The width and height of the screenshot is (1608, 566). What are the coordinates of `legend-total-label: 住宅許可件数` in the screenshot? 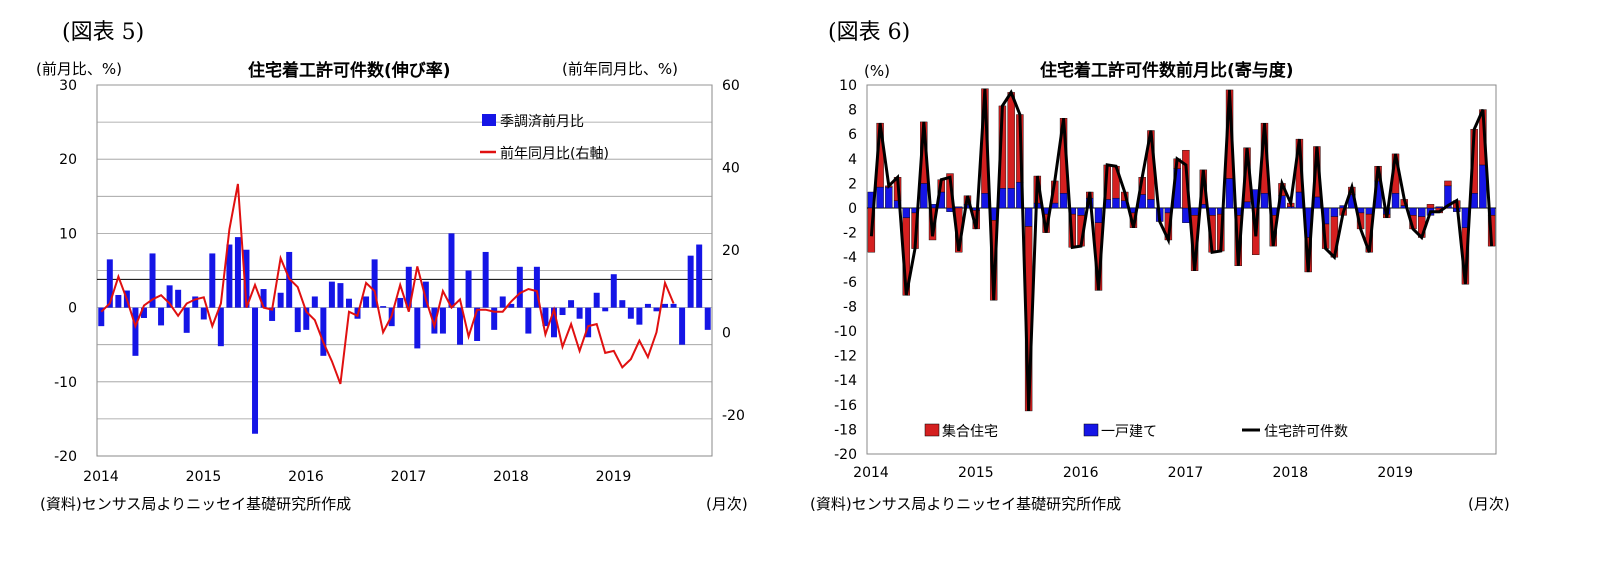 It's located at (1306, 432).